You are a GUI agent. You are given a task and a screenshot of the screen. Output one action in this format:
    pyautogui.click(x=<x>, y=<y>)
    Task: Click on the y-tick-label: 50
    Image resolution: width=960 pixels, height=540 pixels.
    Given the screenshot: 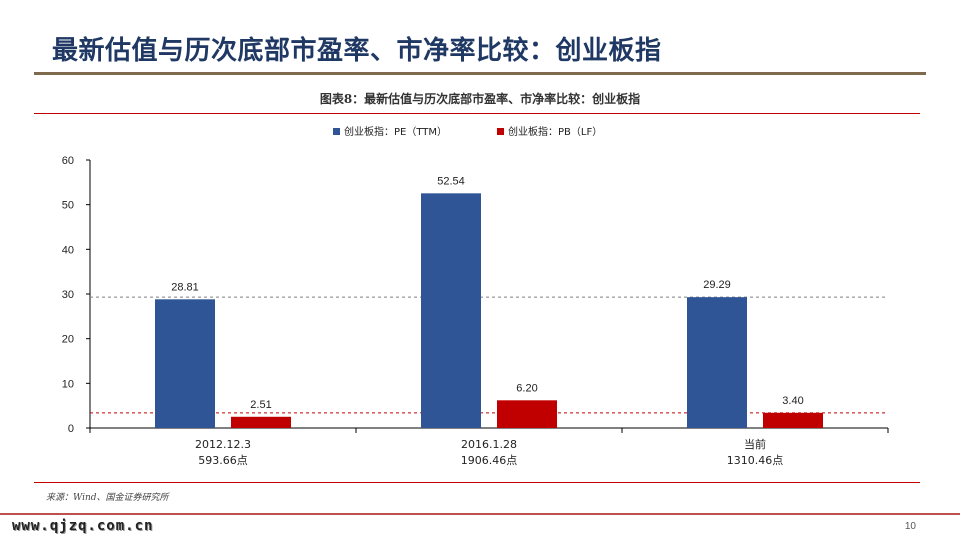 What is the action you would take?
    pyautogui.click(x=68, y=206)
    